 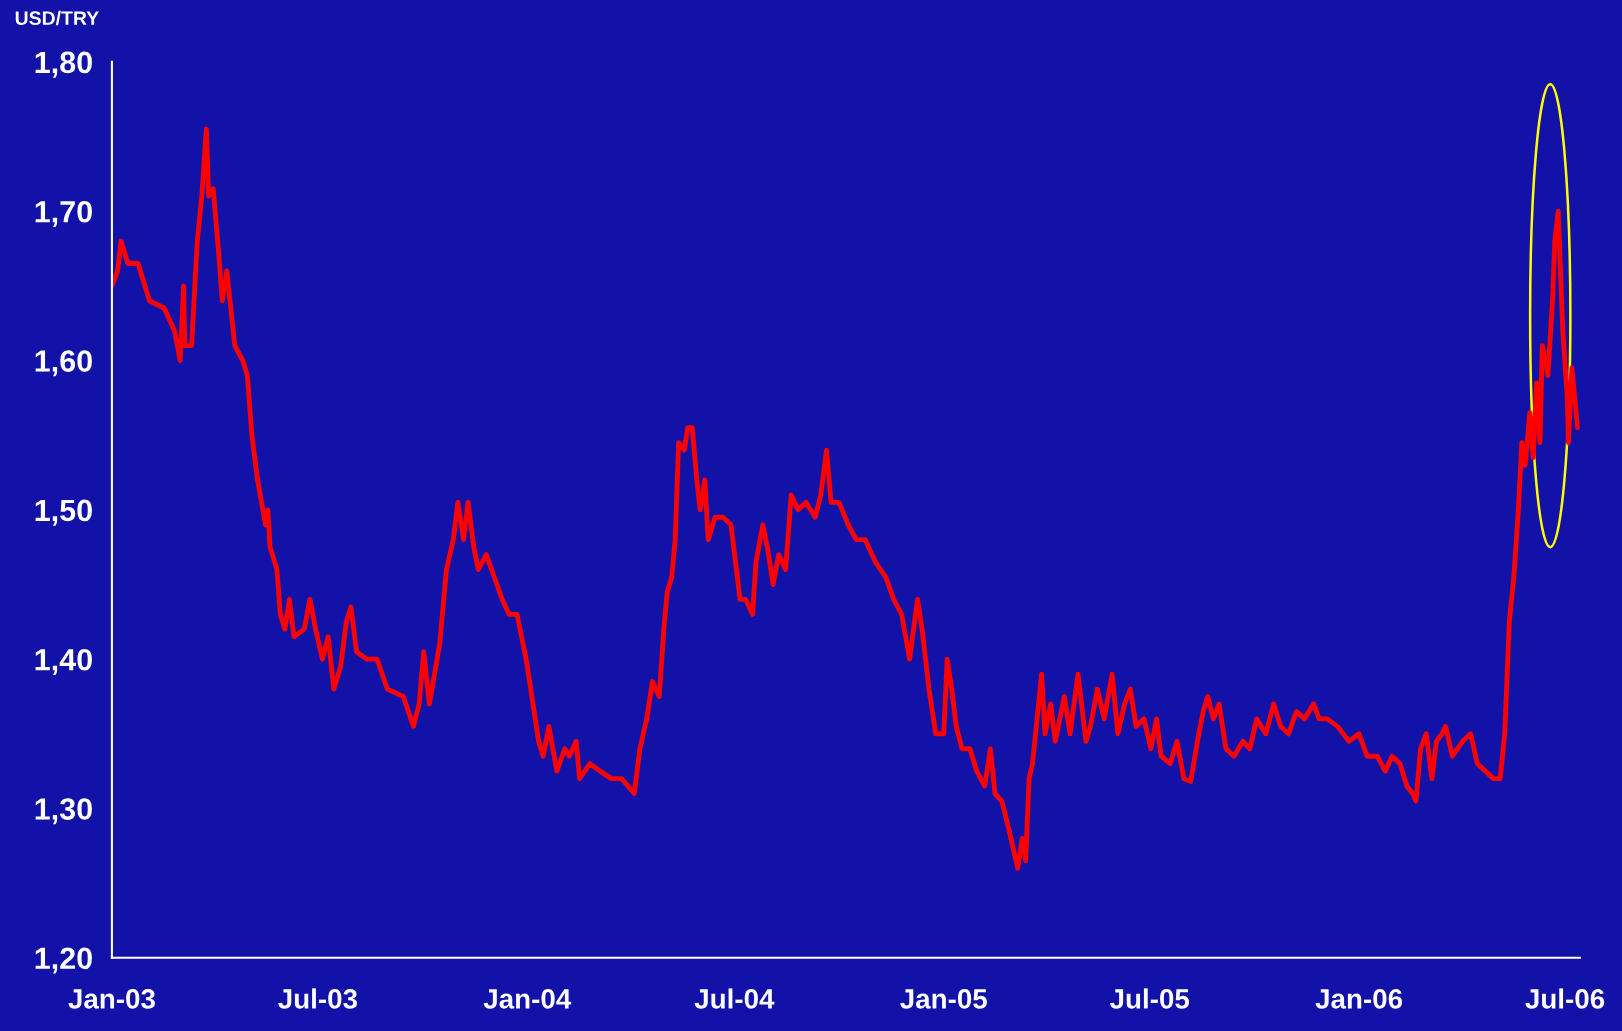 I want to click on y-tick-label: 1,60, so click(x=63, y=363).